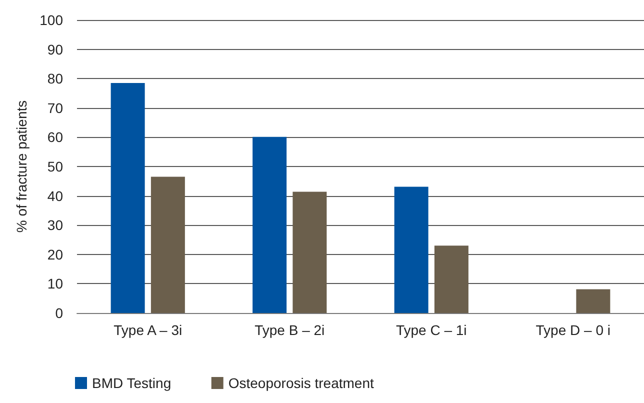 The image size is (644, 403). I want to click on x-tick-label: Type D – 0 i, so click(573, 330).